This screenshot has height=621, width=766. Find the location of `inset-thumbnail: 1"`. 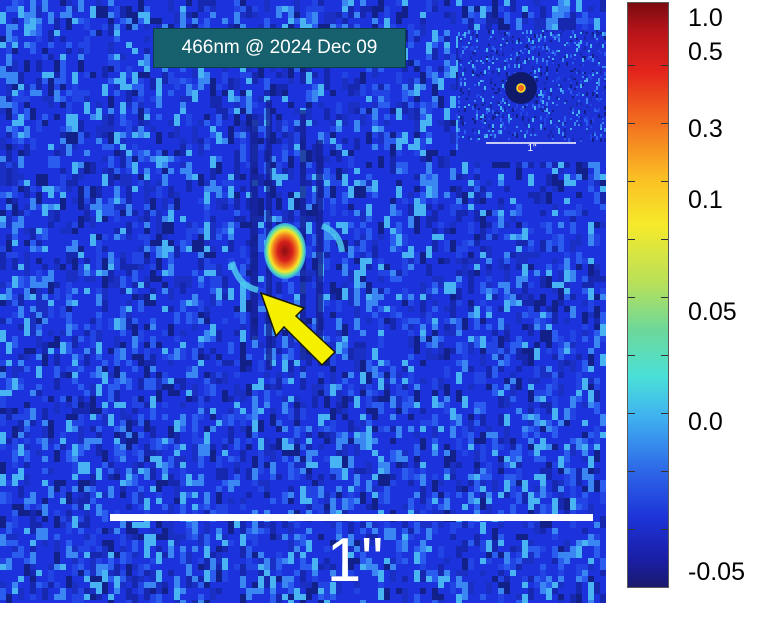

inset-thumbnail: 1" is located at coordinates (532, 96).